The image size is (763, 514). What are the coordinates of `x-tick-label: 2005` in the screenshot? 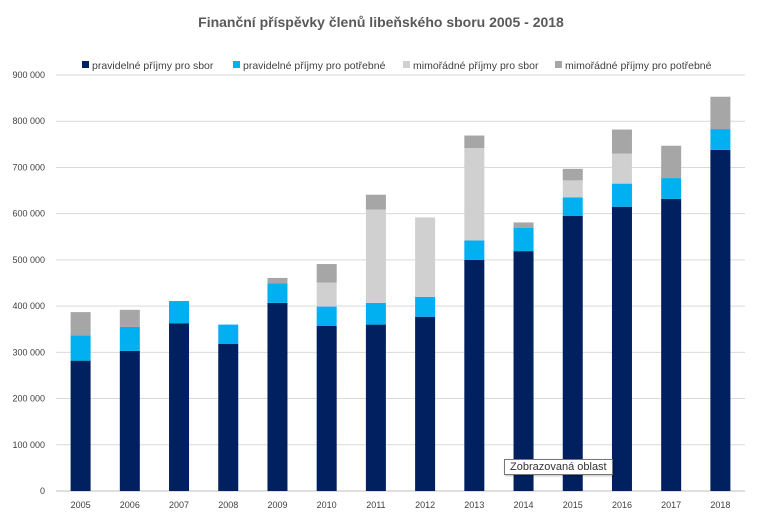 It's located at (81, 505).